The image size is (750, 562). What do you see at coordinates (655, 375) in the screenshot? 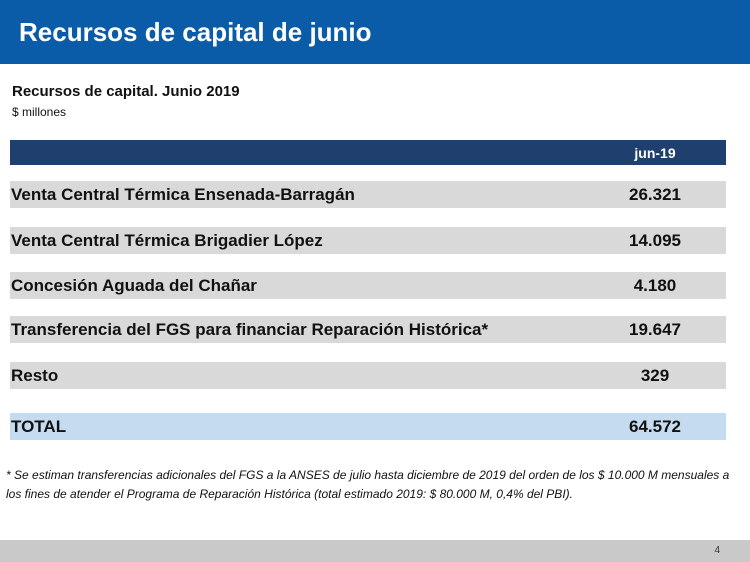
I see `row-value: 329` at bounding box center [655, 375].